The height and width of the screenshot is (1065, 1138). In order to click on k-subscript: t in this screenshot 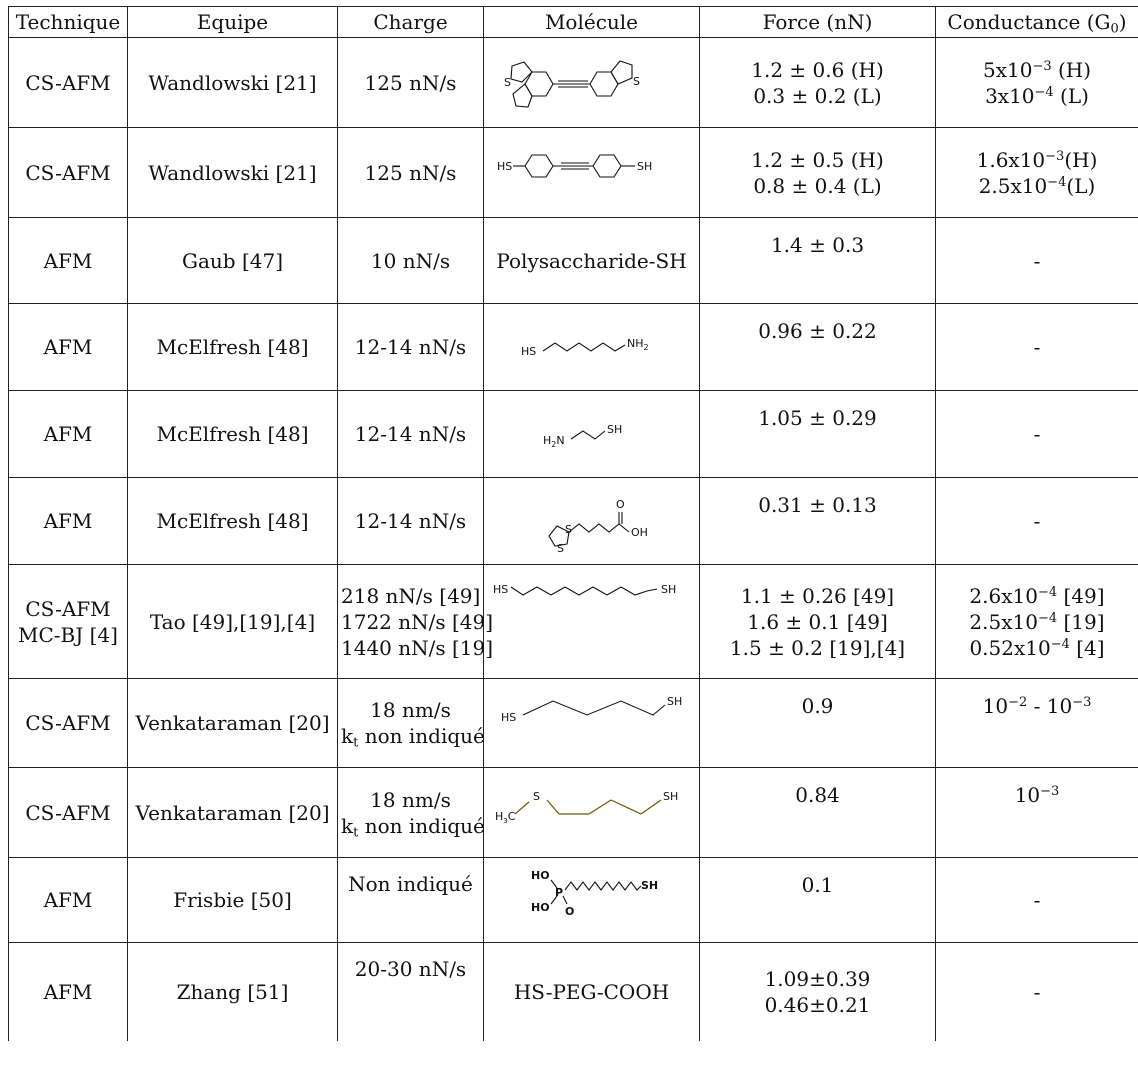, I will do `click(356, 743)`.